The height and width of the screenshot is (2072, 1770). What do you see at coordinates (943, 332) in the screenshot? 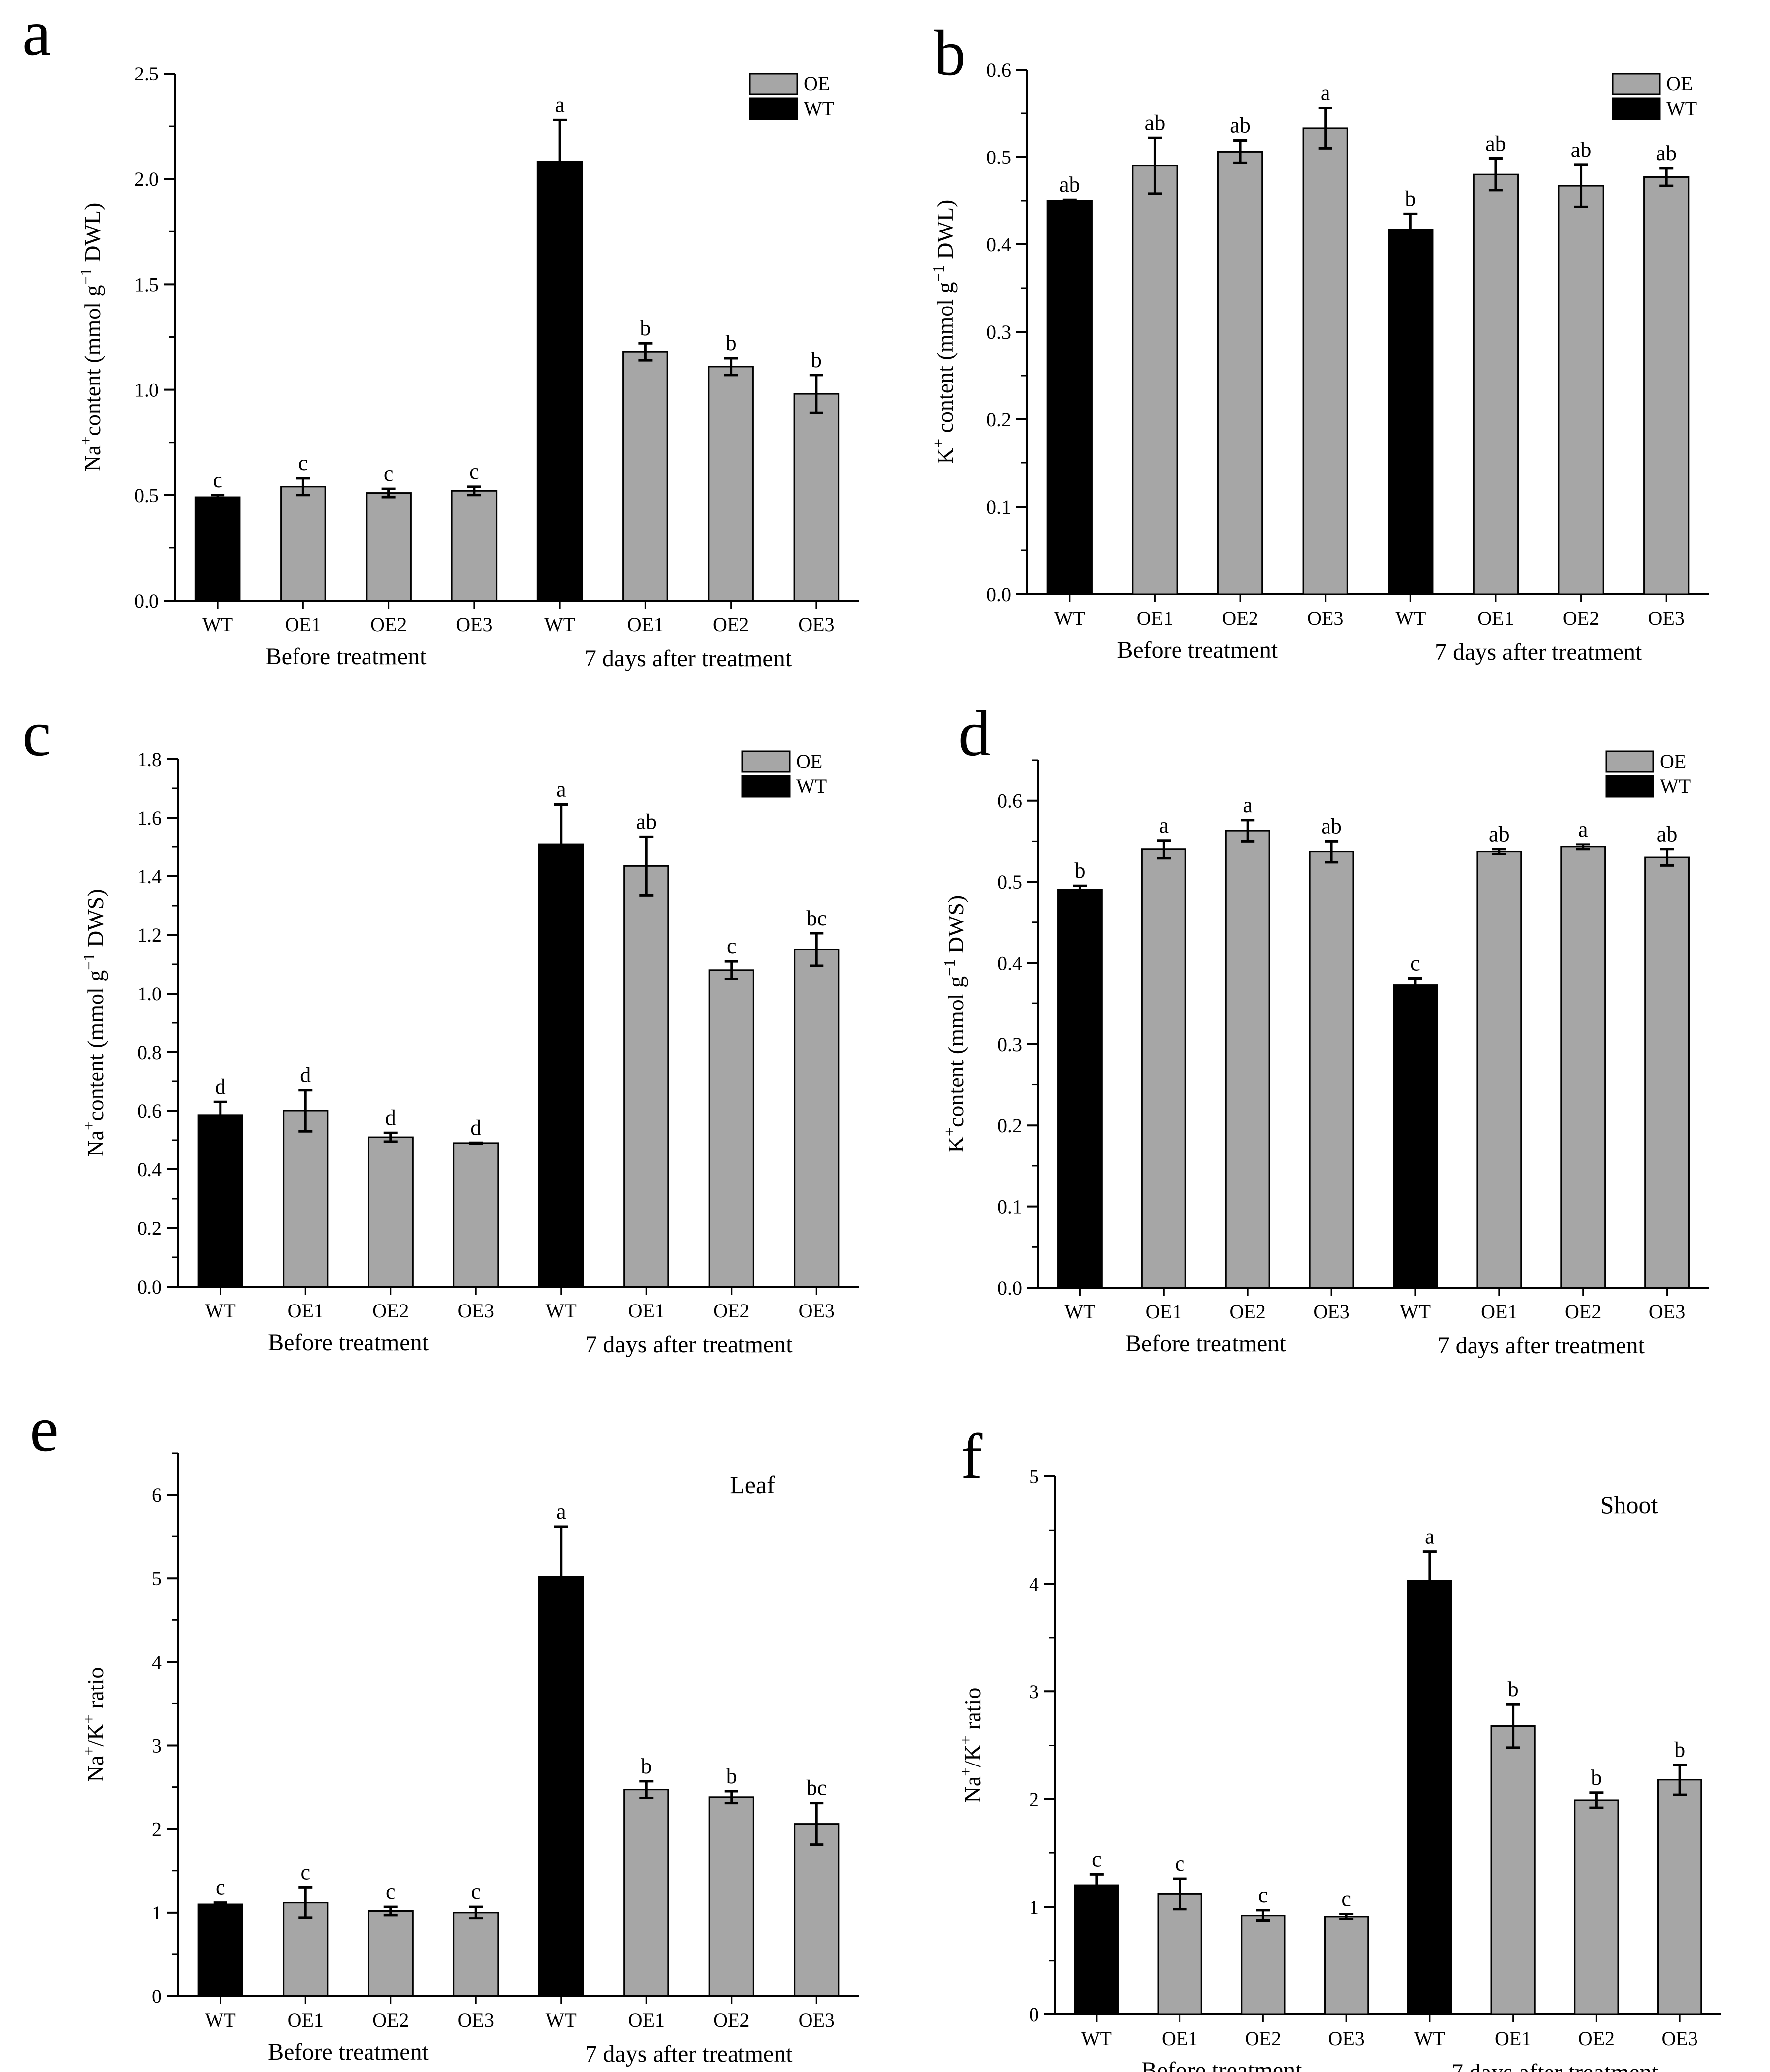
I see `y-axis-label: K+ content (mmol g−1 DWL)` at bounding box center [943, 332].